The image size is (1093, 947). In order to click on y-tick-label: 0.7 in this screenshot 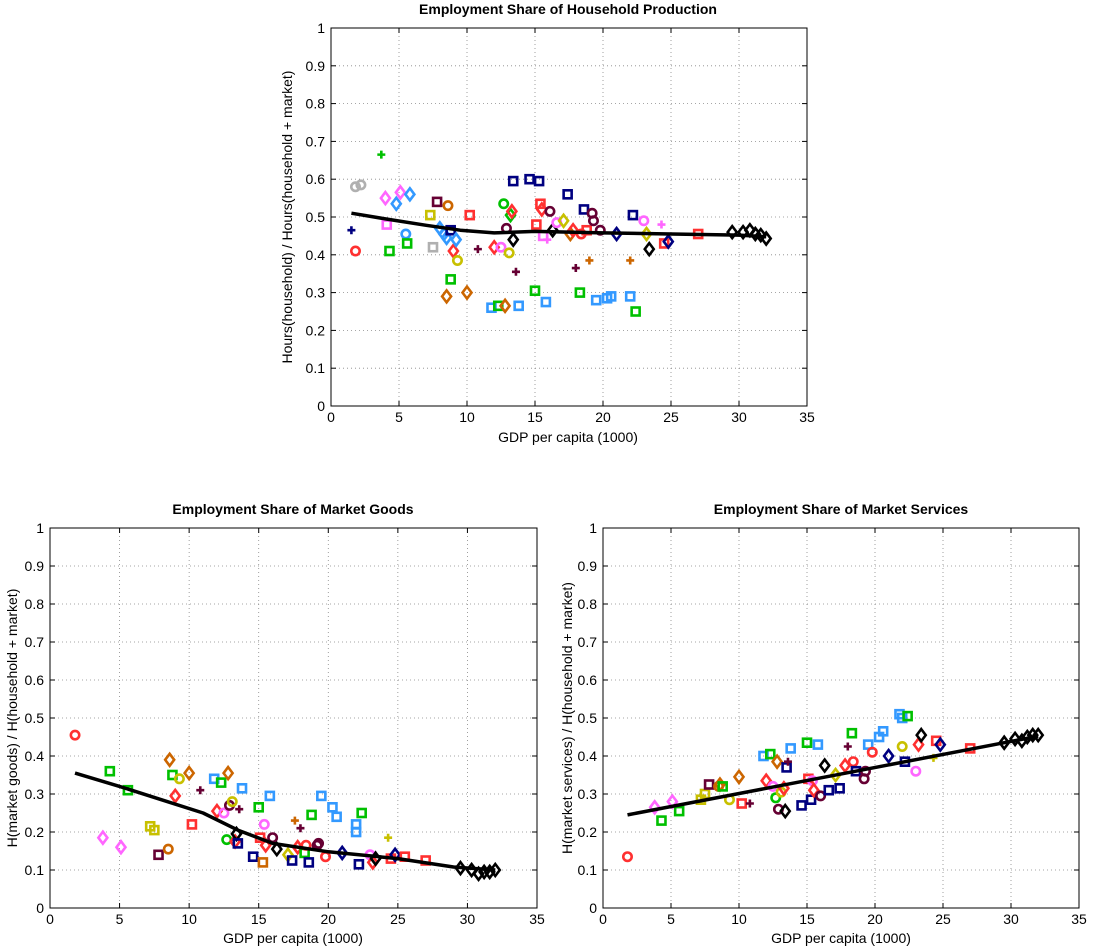, I will do `click(588, 642)`.